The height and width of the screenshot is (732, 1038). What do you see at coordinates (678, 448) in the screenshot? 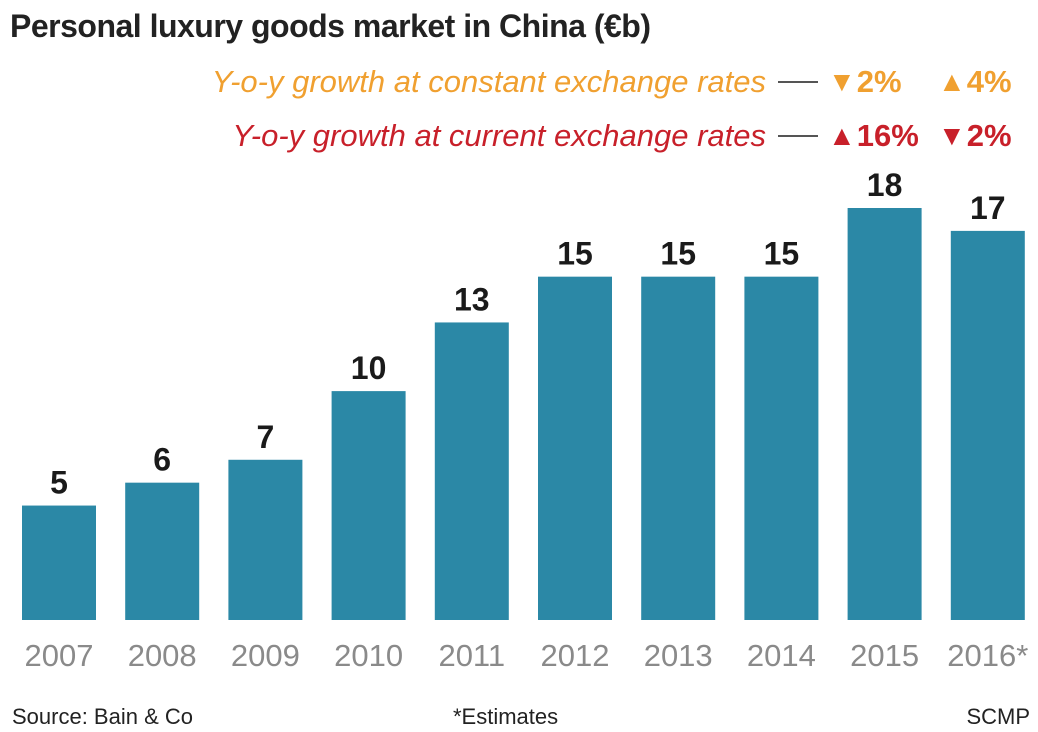
I see `bar-2013` at bounding box center [678, 448].